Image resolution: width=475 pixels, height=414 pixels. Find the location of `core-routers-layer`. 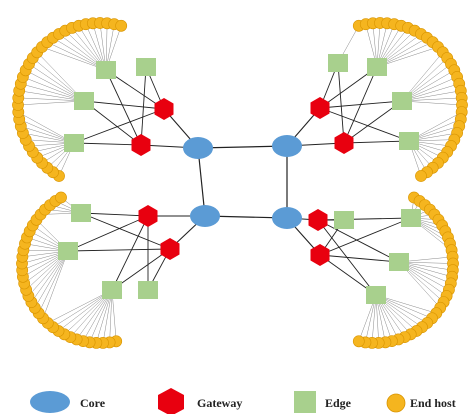

core-routers-layer is located at coordinates (242, 182).